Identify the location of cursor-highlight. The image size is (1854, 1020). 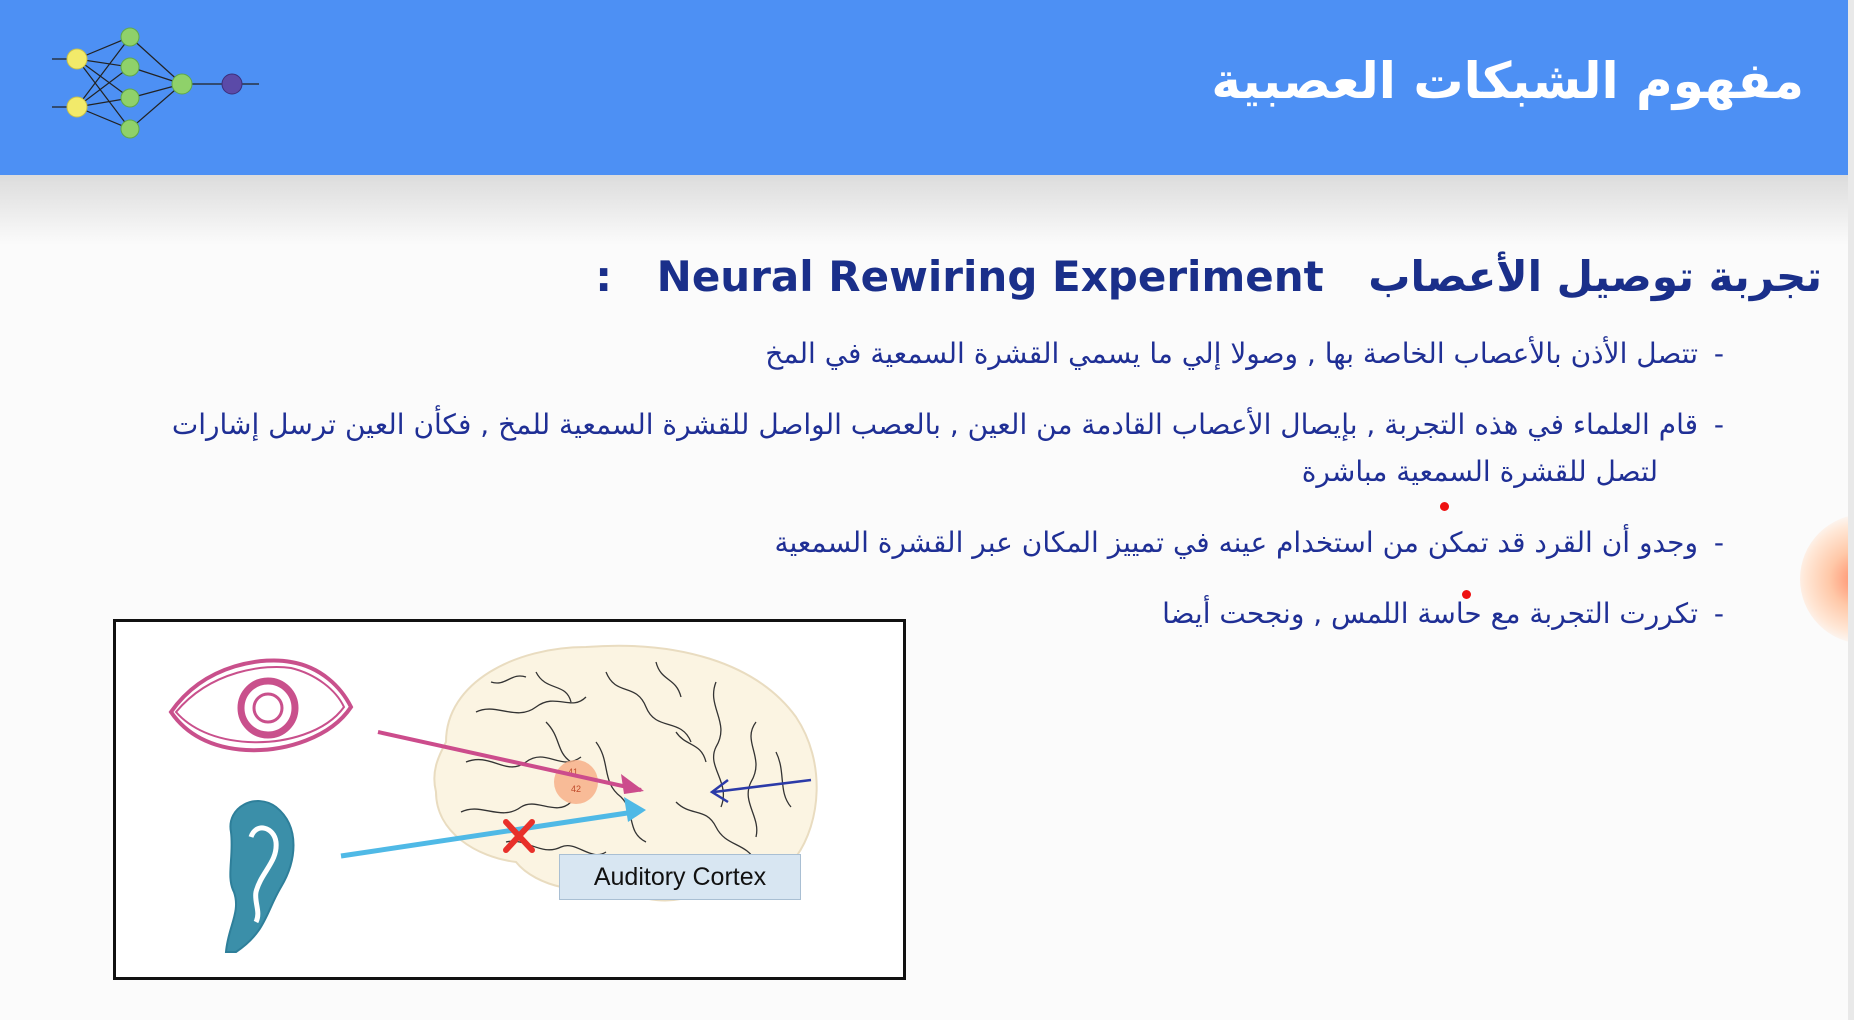
(1827, 579).